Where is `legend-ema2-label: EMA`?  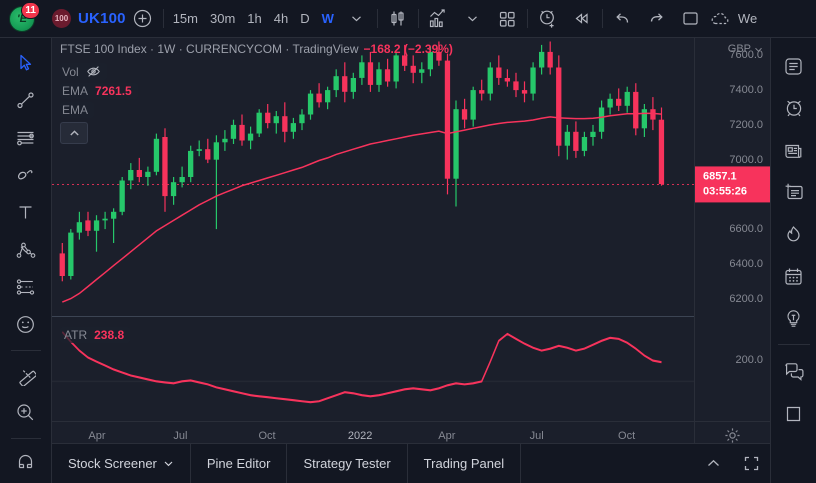 legend-ema2-label: EMA is located at coordinates (75, 110).